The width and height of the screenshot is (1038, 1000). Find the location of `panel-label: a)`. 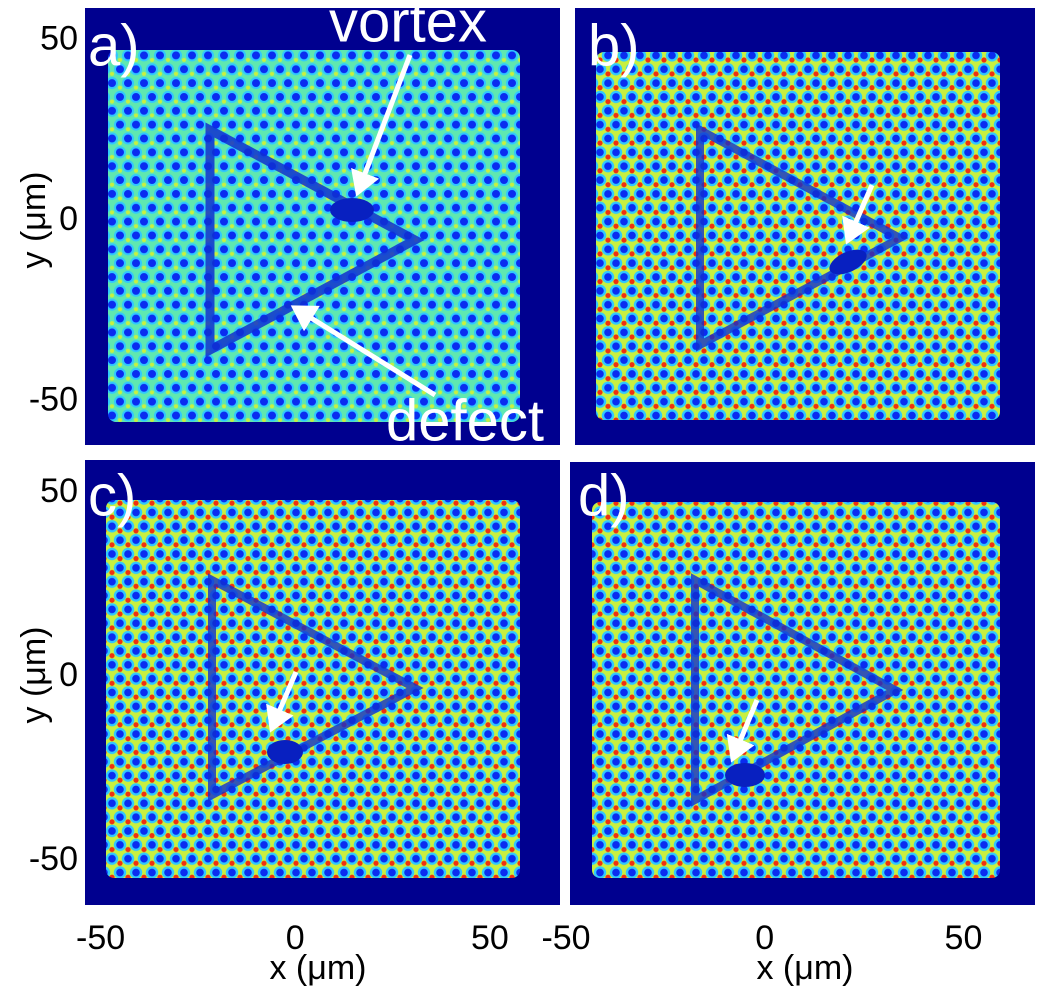

panel-label: a) is located at coordinates (114, 45).